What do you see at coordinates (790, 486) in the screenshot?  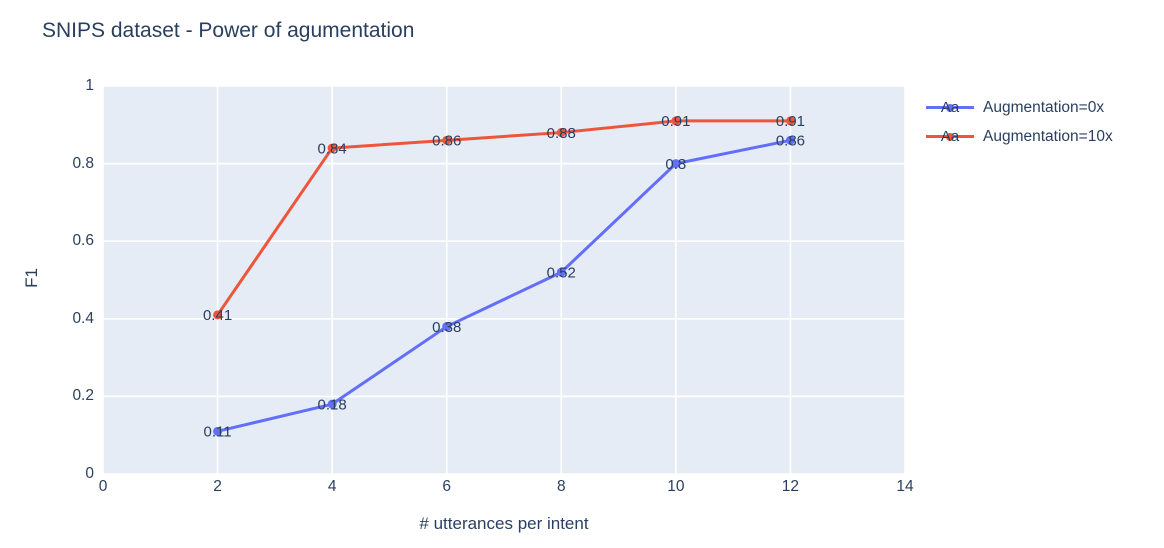 I see `x-tick-label: 12` at bounding box center [790, 486].